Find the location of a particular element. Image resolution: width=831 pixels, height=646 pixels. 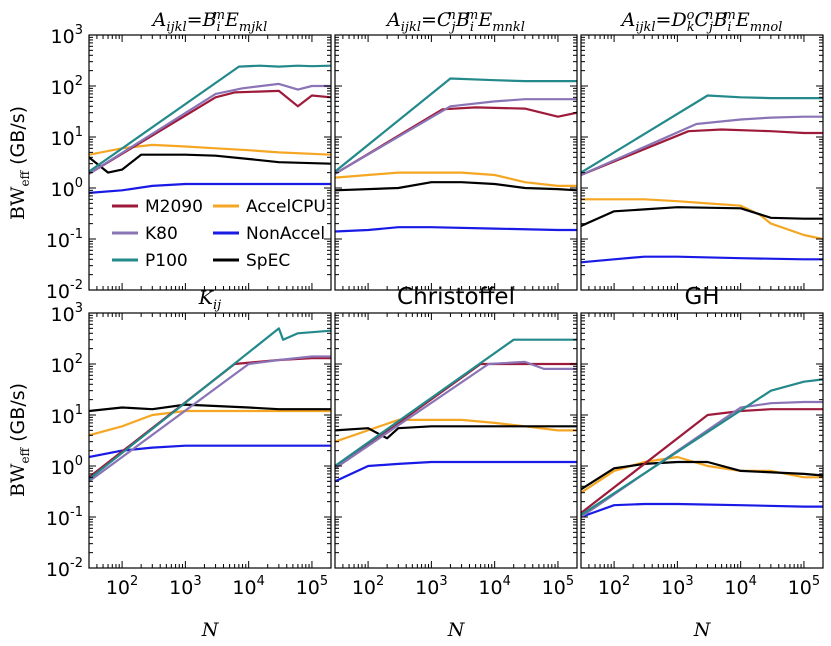

panel-title: Aijkl=DkoCjnBimEmnol is located at coordinates (701, 21).